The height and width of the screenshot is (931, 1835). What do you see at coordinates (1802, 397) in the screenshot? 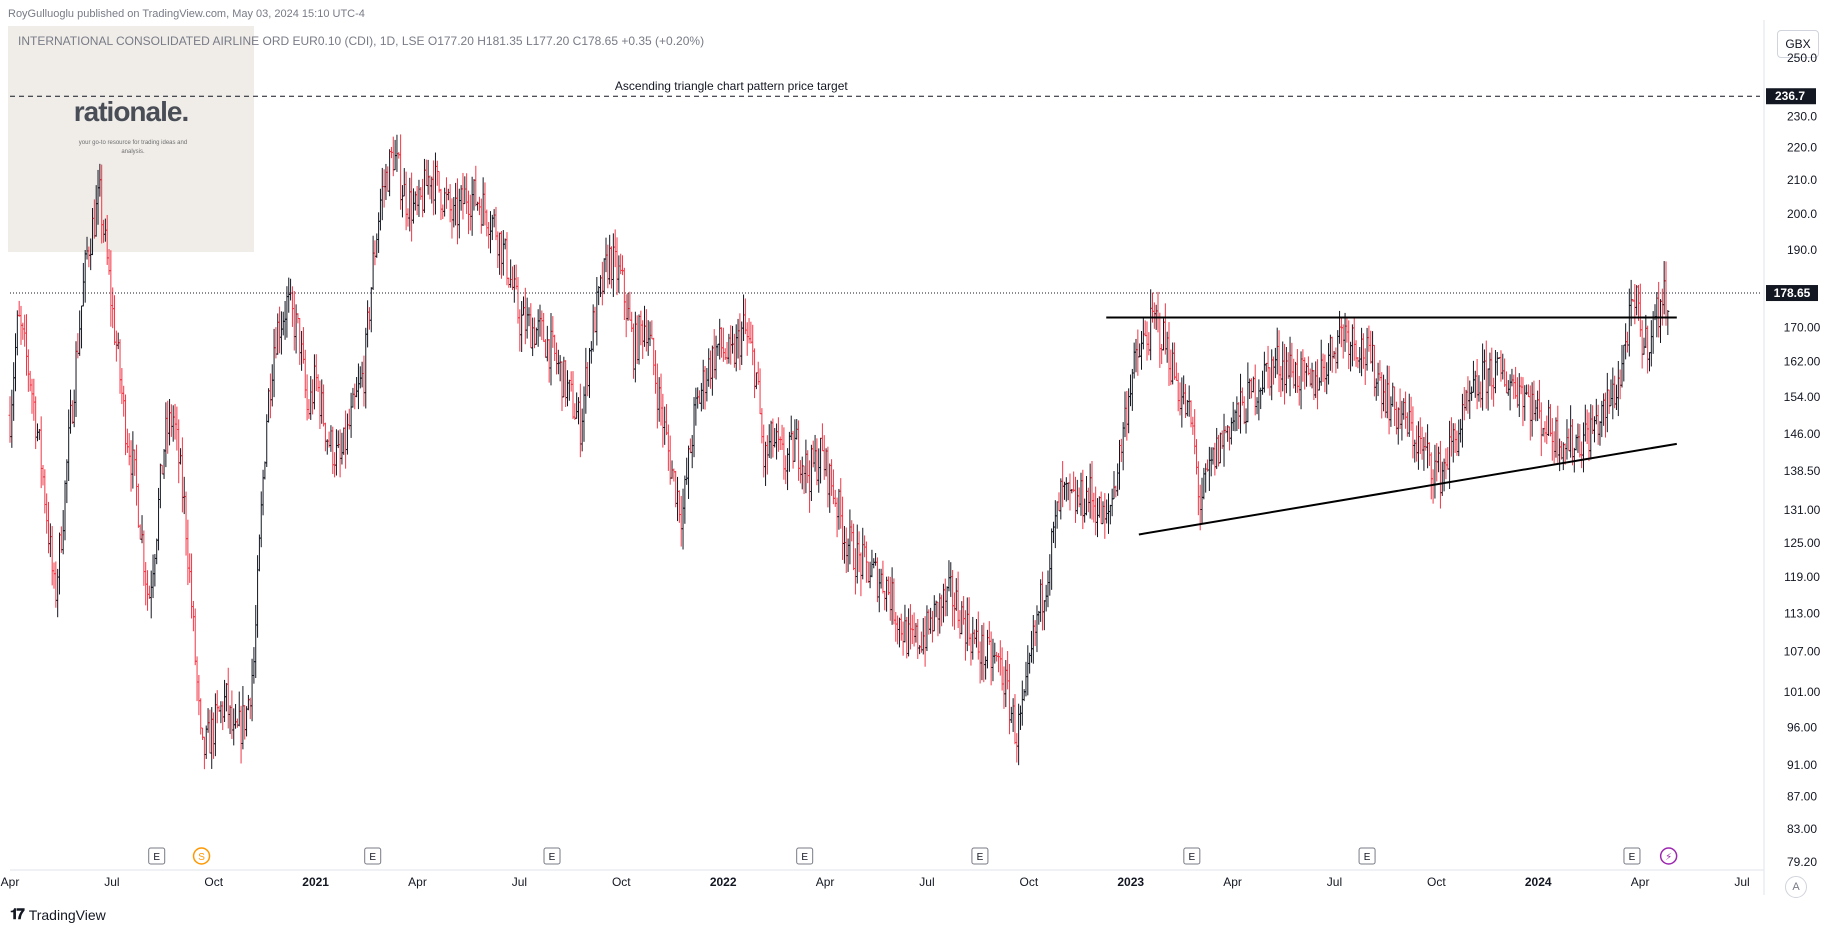
I see `y-tick-label: 154.00` at bounding box center [1802, 397].